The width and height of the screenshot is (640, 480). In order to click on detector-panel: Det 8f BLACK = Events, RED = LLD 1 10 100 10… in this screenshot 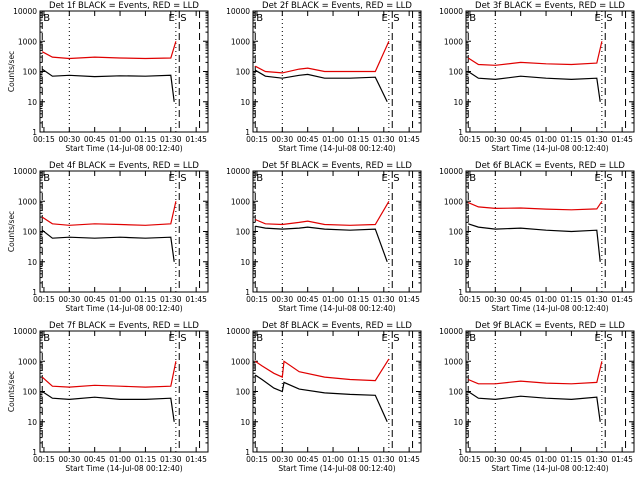, I will do `click(324, 397)`.